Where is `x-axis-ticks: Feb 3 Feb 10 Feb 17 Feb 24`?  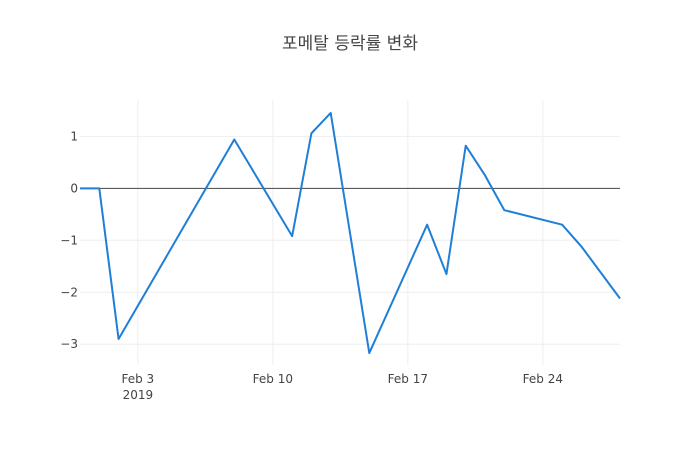
x-axis-ticks: Feb 3 Feb 10 Feb 17 Feb 24 is located at coordinates (343, 379).